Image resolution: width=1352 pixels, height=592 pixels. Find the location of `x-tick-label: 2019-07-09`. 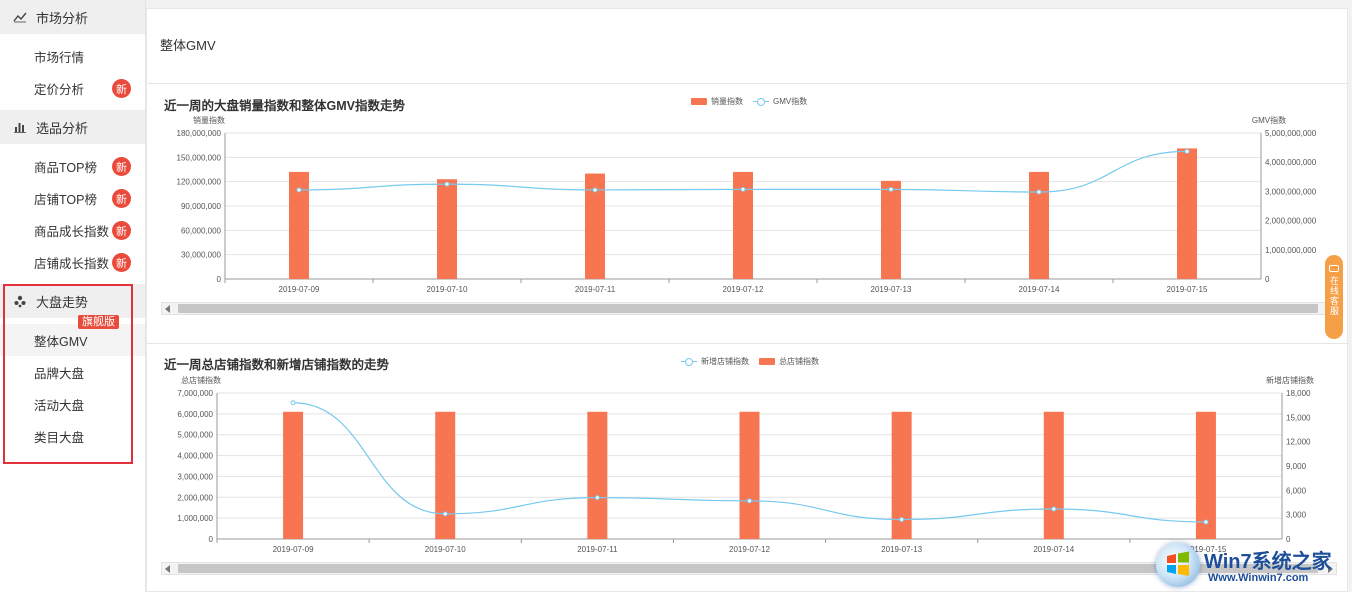

x-tick-label: 2019-07-09 is located at coordinates (293, 549).